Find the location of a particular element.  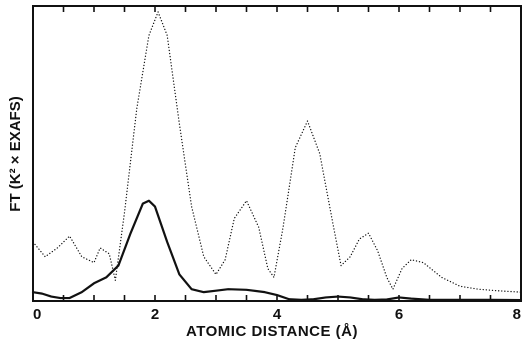

x-tick-label: 4 is located at coordinates (277, 314).